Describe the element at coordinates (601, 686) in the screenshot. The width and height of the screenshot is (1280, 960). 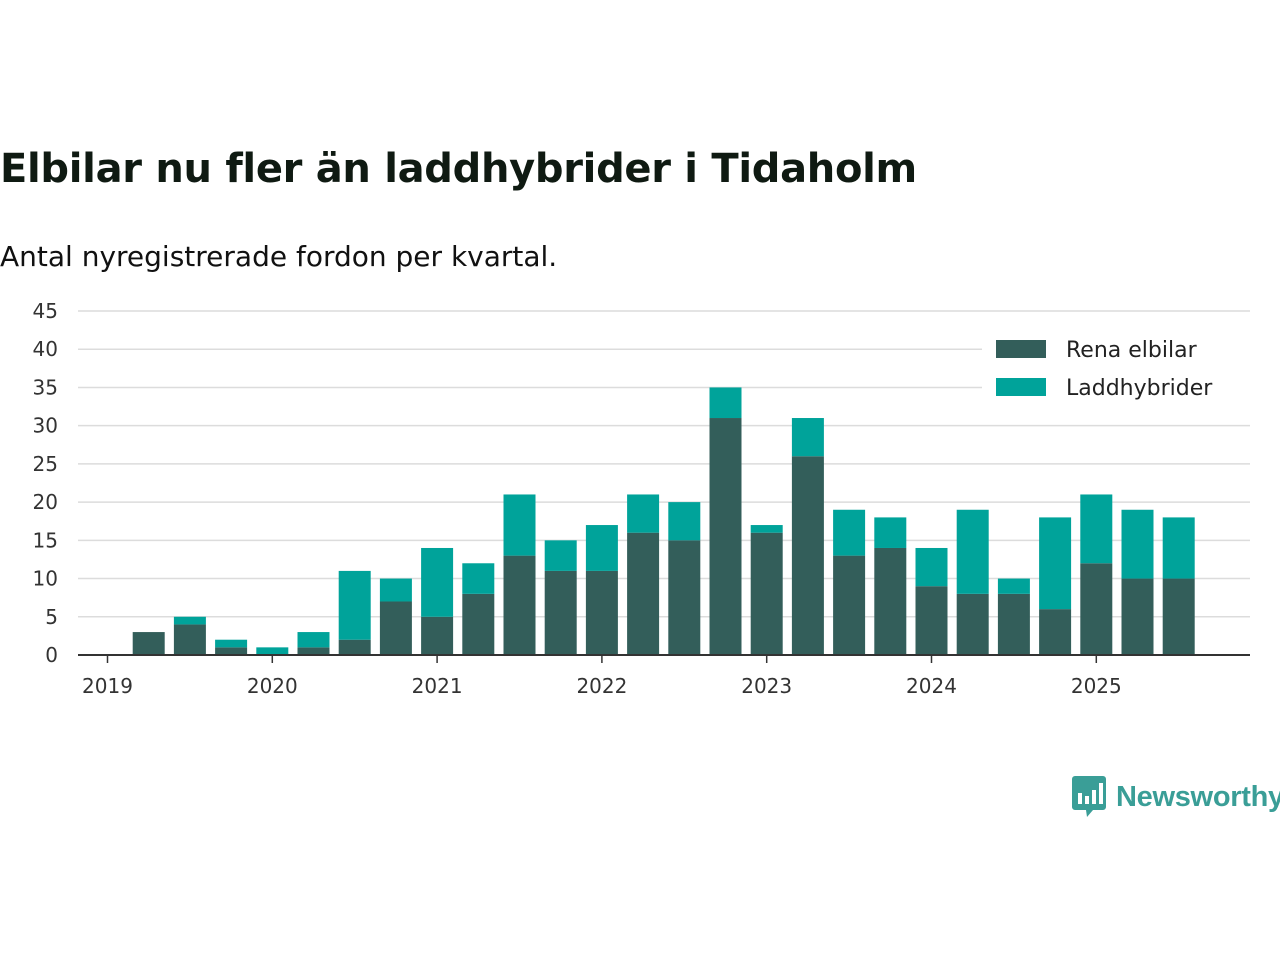
I see `x-tick-label: 2022` at that location.